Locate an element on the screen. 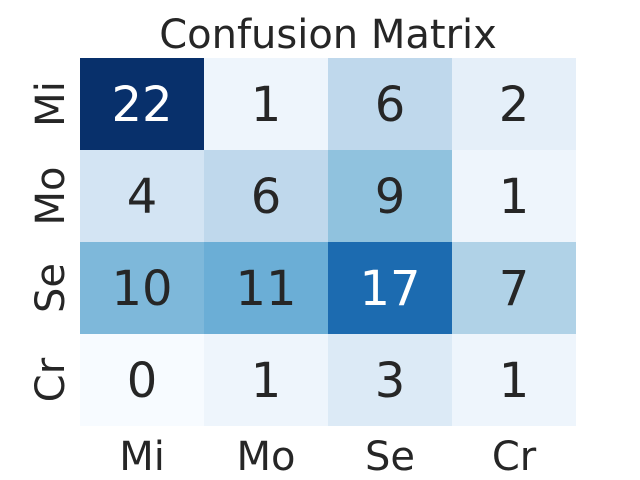 The image size is (640, 480). cell-value-label-1-3: 1 is located at coordinates (514, 197).